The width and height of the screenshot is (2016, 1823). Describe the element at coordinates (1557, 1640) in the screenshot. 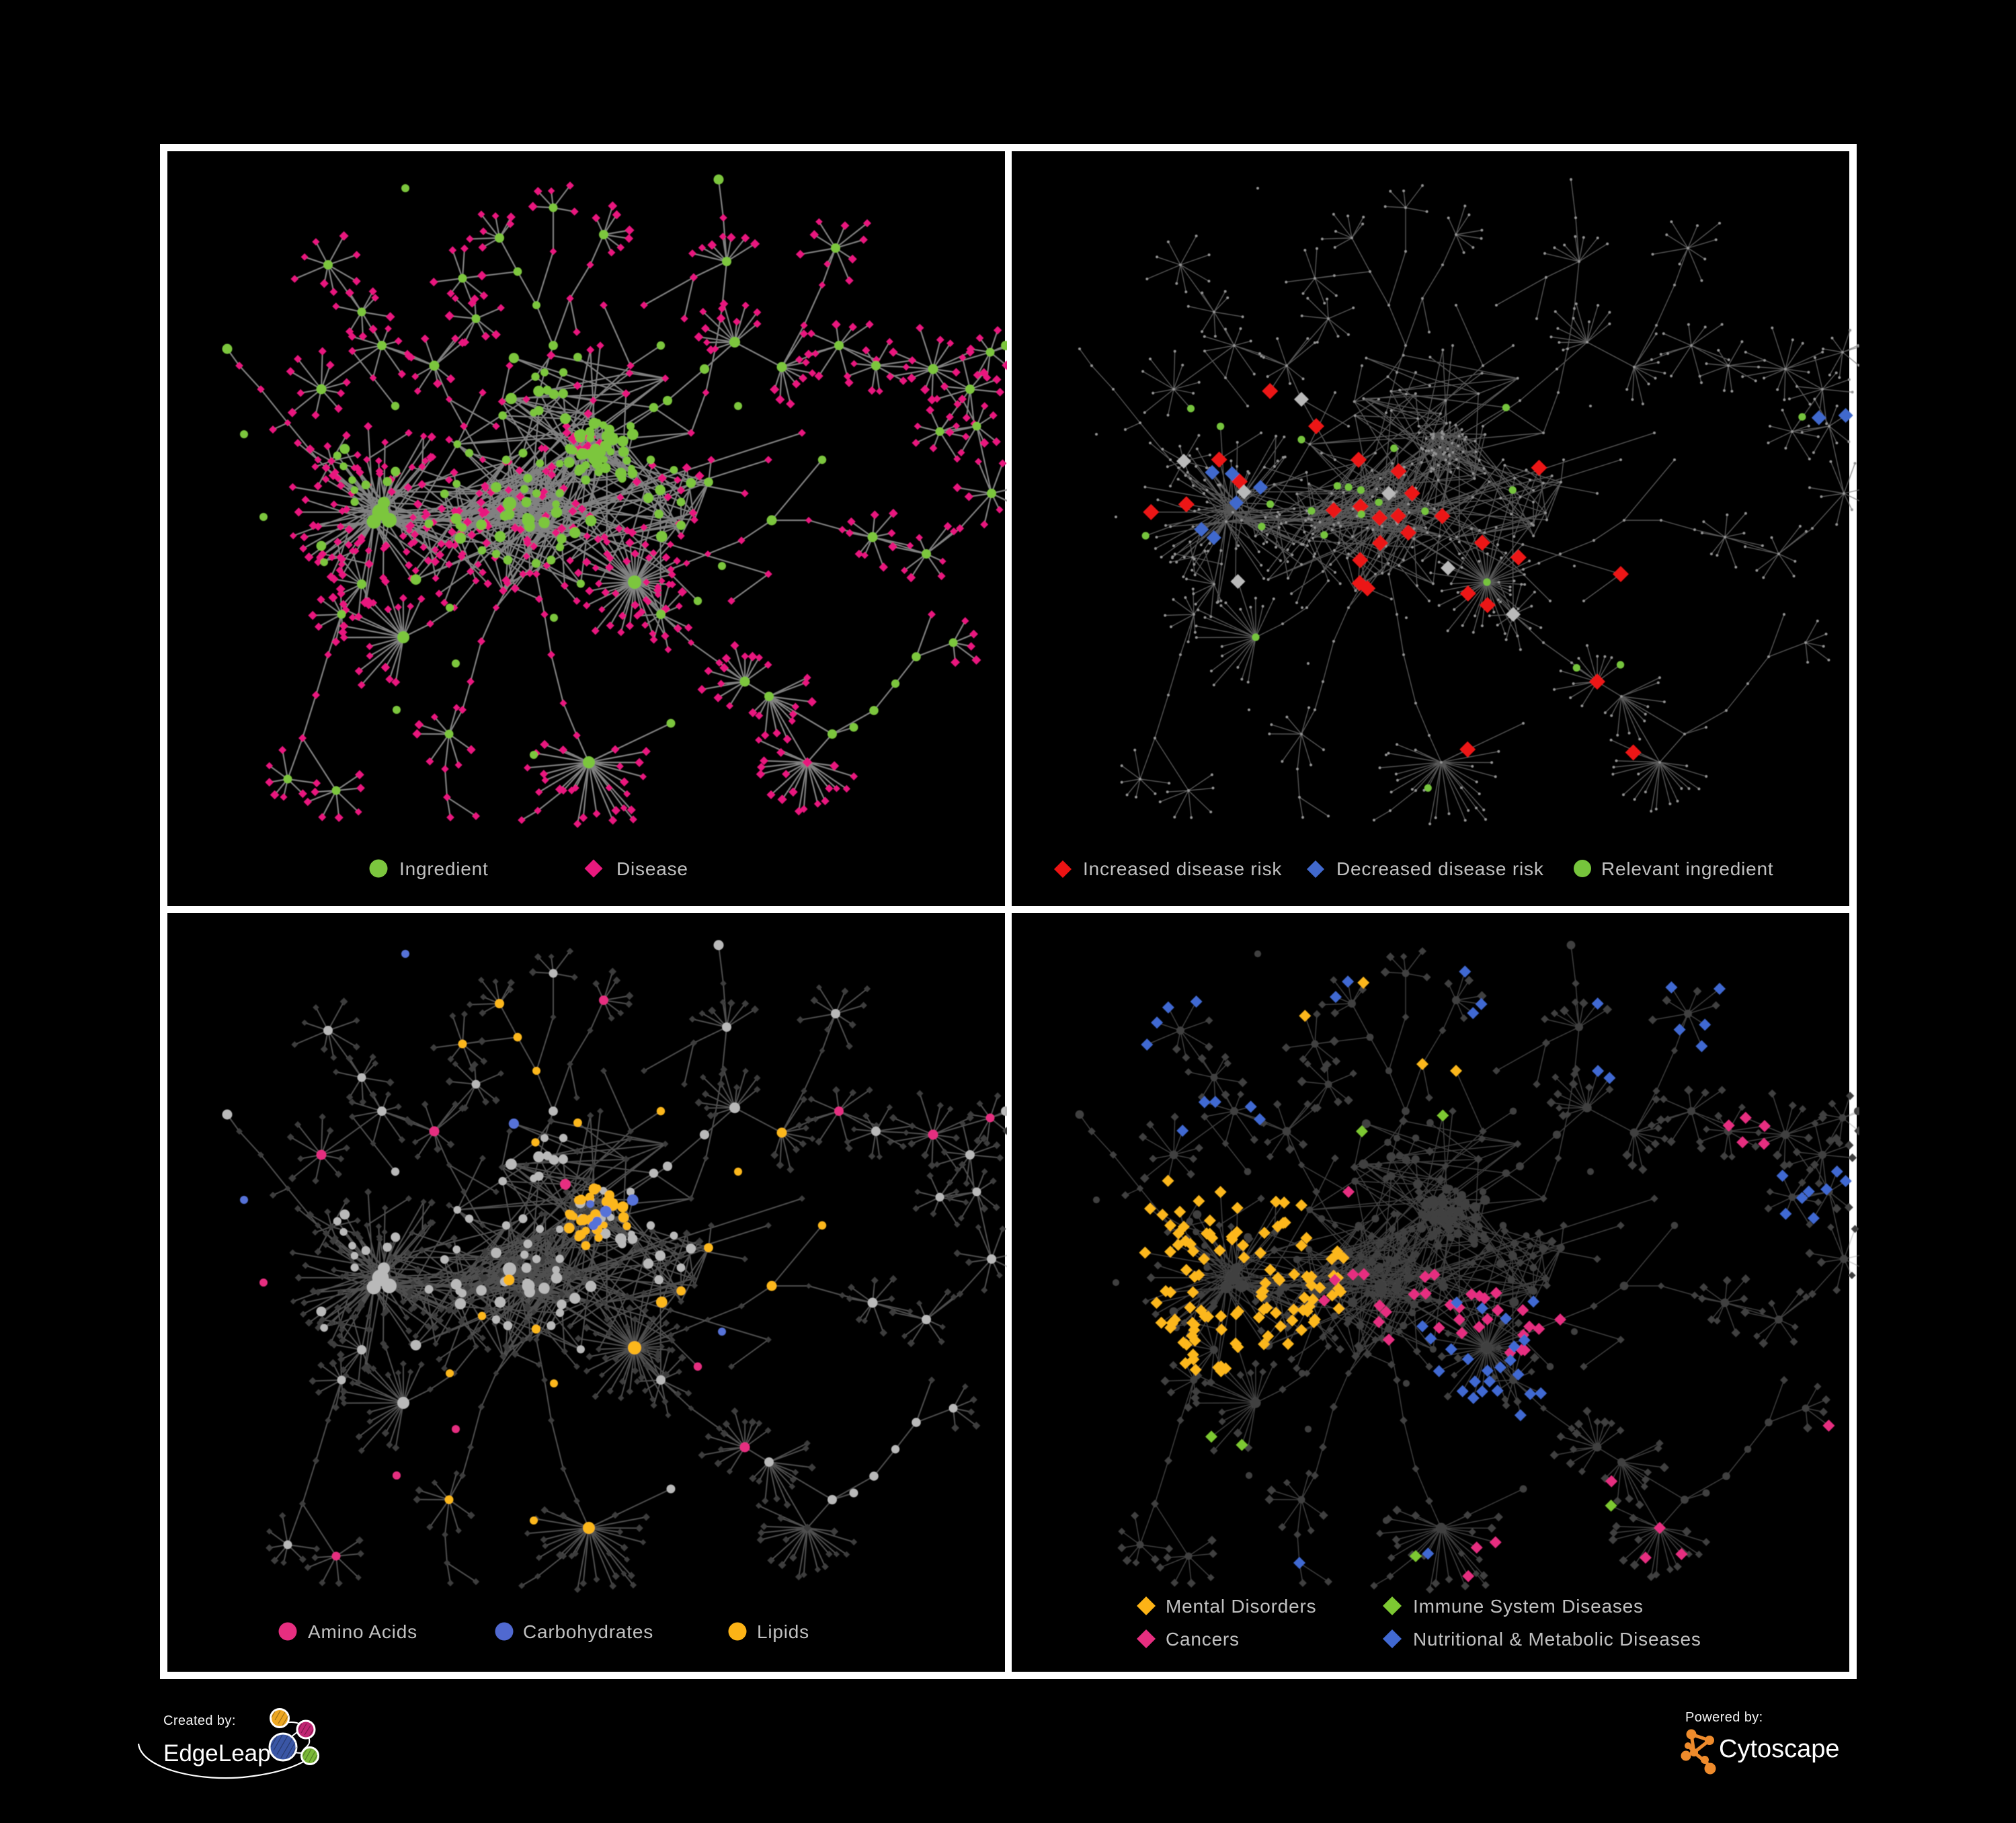

I see `svg-text:Nutritional & Metabolic Diseas: Nutritional & Metabolic Diseases` at that location.